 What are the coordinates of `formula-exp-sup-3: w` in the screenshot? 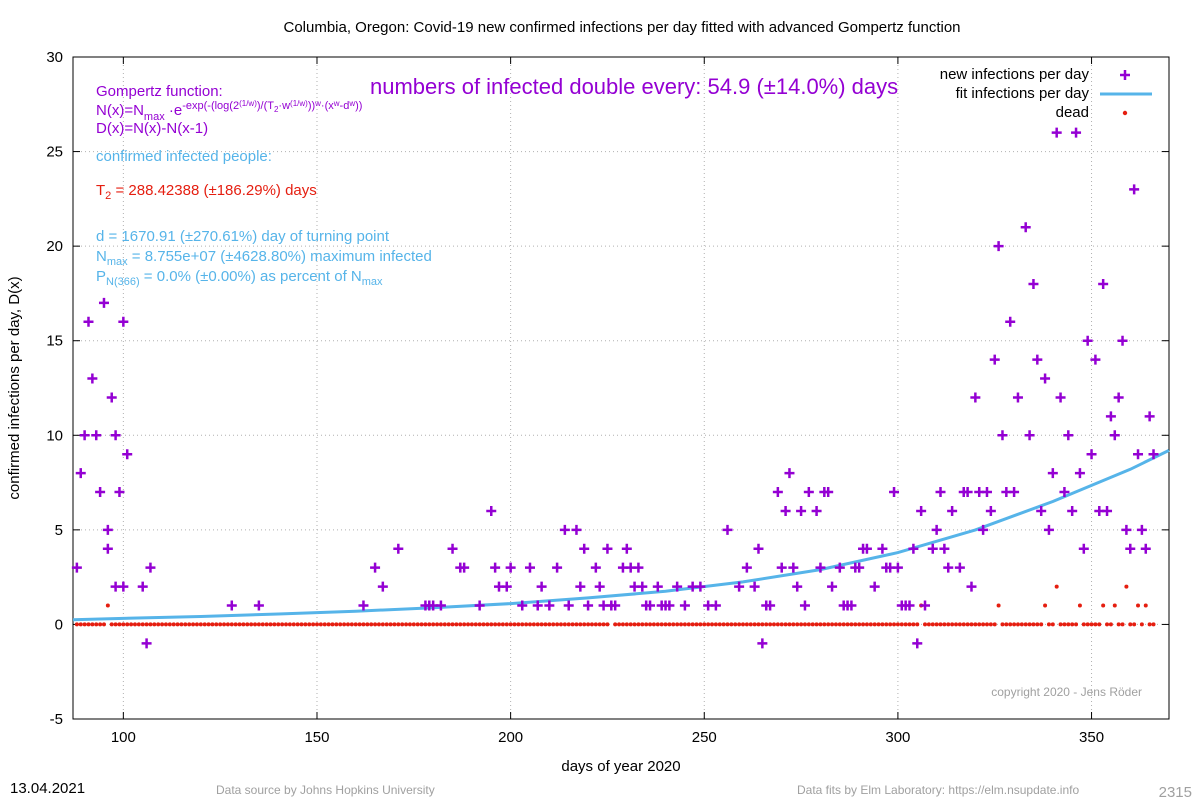 It's located at (317, 103).